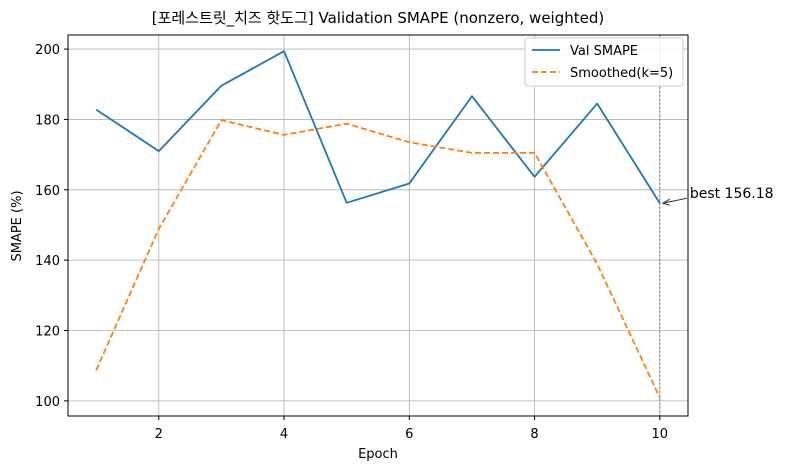 The width and height of the screenshot is (785, 470). What do you see at coordinates (47, 402) in the screenshot?
I see `y-tick-label: 100` at bounding box center [47, 402].